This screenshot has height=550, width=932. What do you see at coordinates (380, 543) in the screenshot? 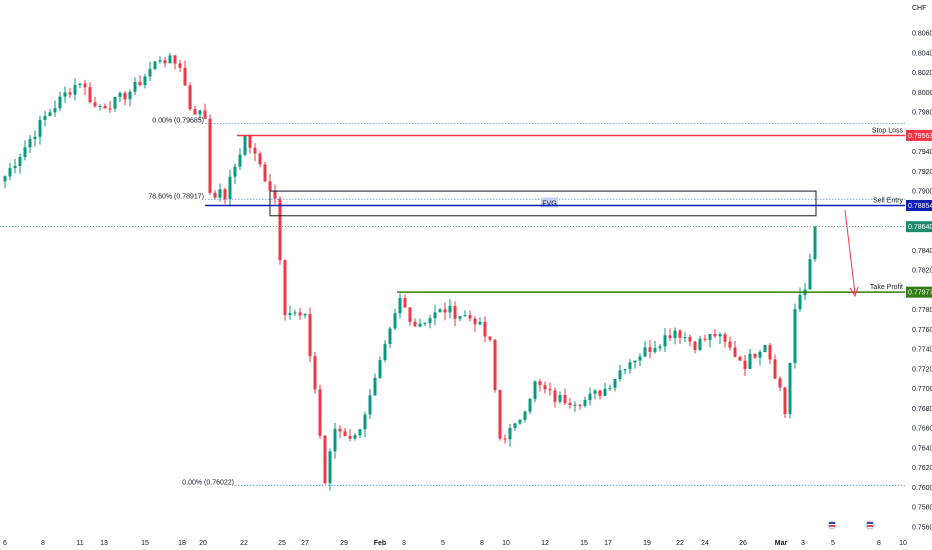
I see `time-tick-label: Feb` at bounding box center [380, 543].